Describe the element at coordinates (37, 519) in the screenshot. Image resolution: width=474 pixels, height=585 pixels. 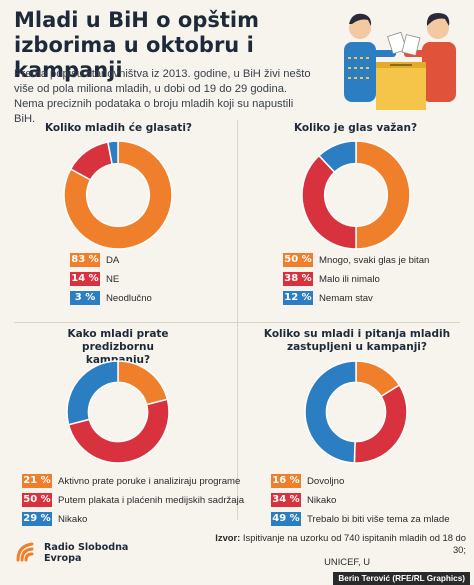
I see `legend-pct: 29 %` at that location.